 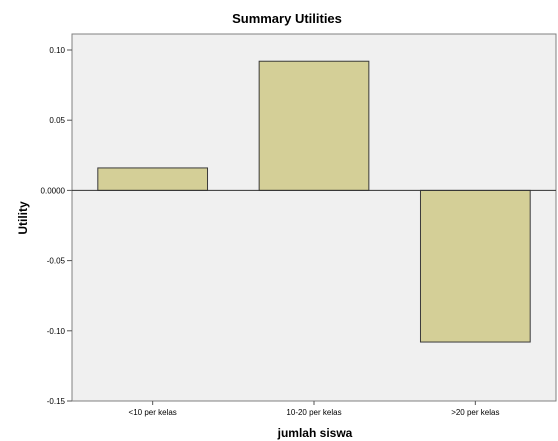 What do you see at coordinates (56, 401) in the screenshot?
I see `y-tick-label: -0.15` at bounding box center [56, 401].